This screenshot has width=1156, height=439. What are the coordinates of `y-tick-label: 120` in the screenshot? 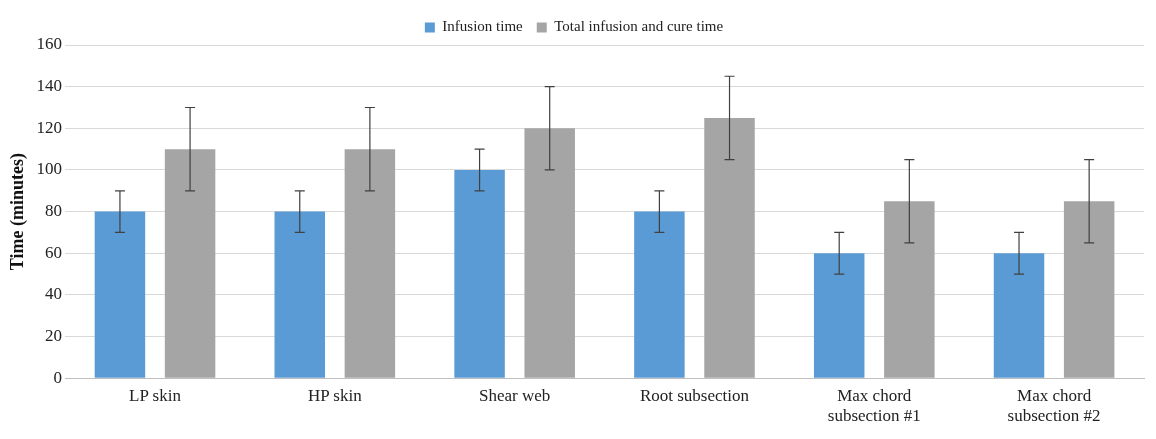 It's located at (49, 127).